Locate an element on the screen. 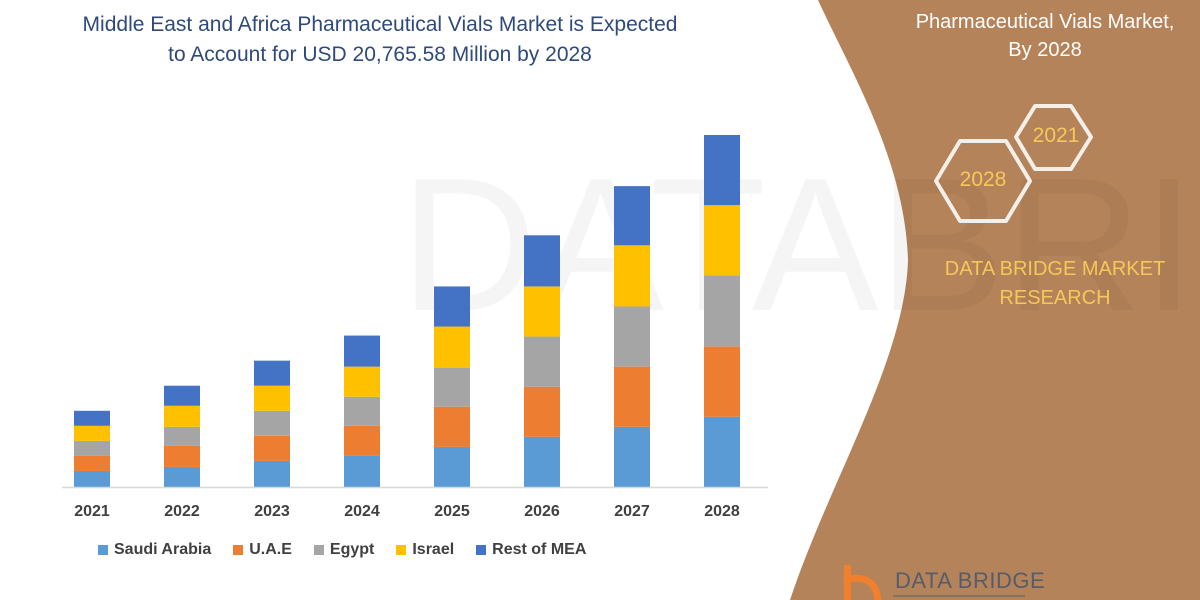 The image size is (1200, 600). hex-label-2028: 2028 is located at coordinates (983, 179).